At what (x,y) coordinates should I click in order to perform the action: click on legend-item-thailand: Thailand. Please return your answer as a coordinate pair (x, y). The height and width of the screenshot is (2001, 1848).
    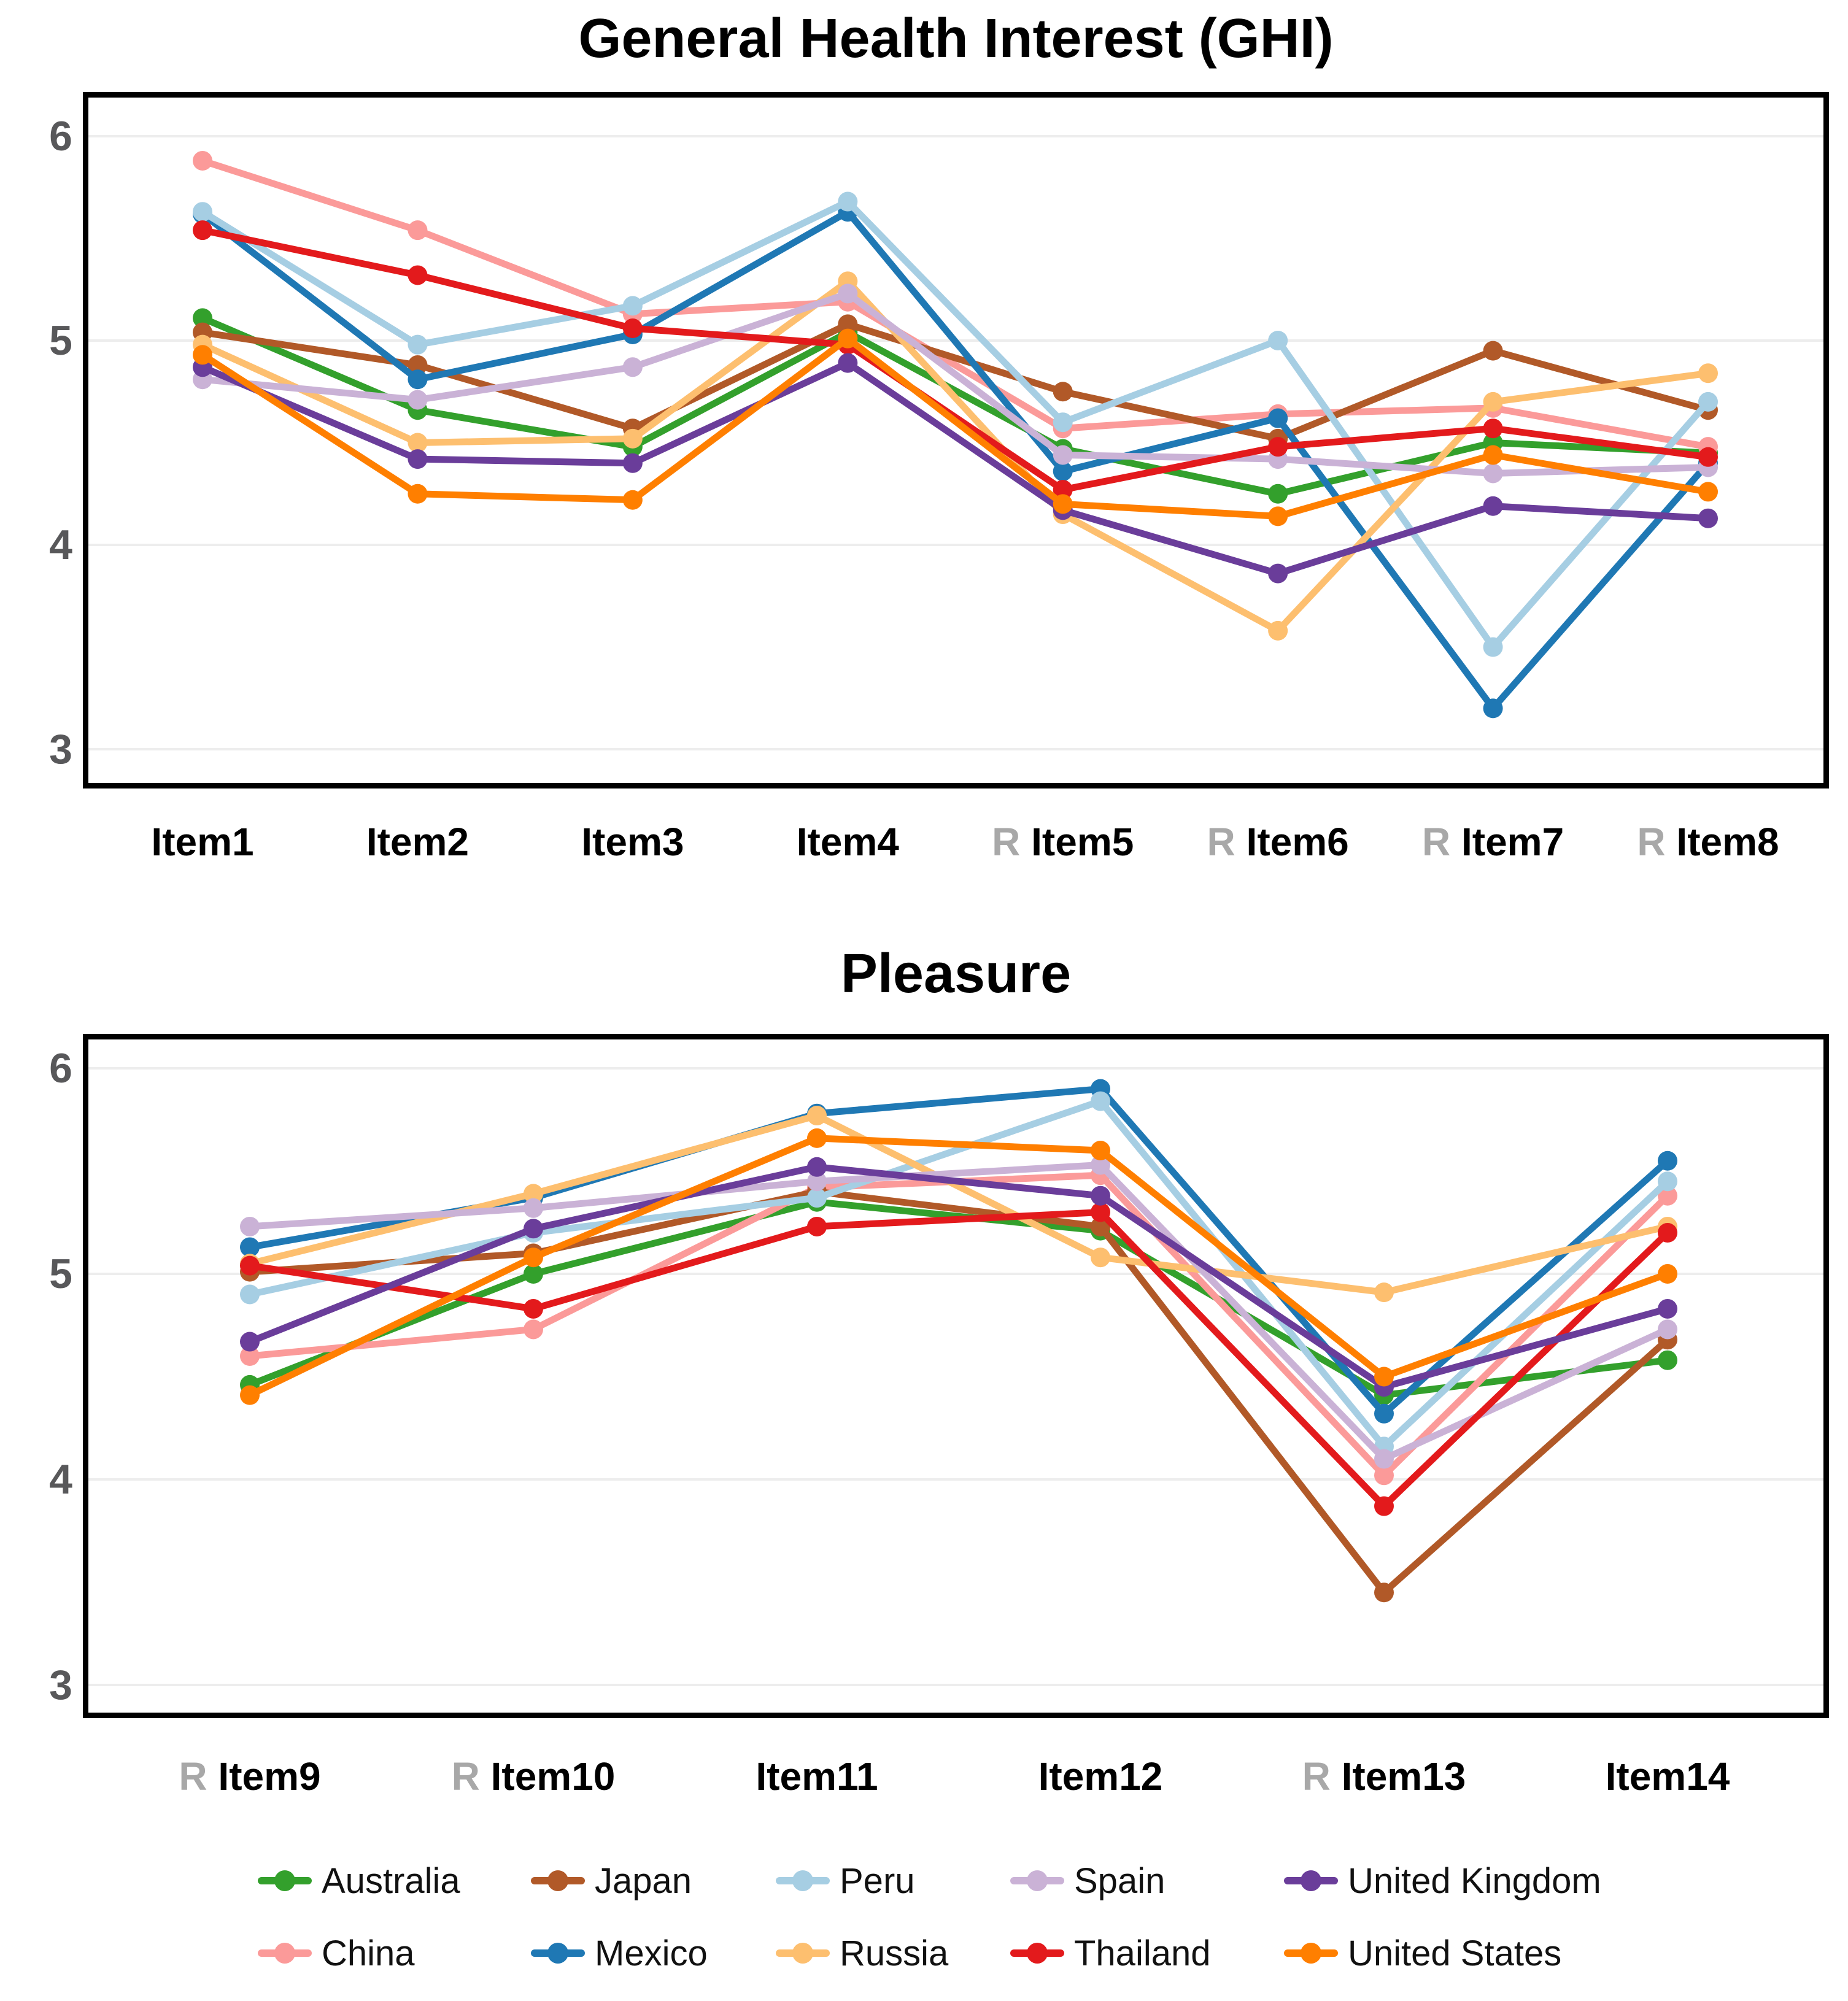
    Looking at the image, I should click on (1109, 1954).